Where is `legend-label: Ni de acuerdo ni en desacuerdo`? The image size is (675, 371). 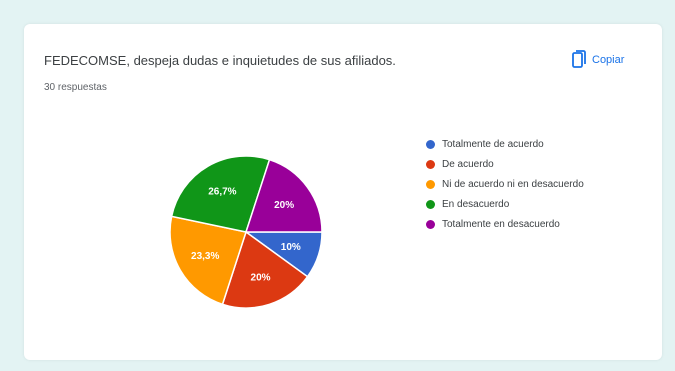 legend-label: Ni de acuerdo ni en desacuerdo is located at coordinates (513, 184).